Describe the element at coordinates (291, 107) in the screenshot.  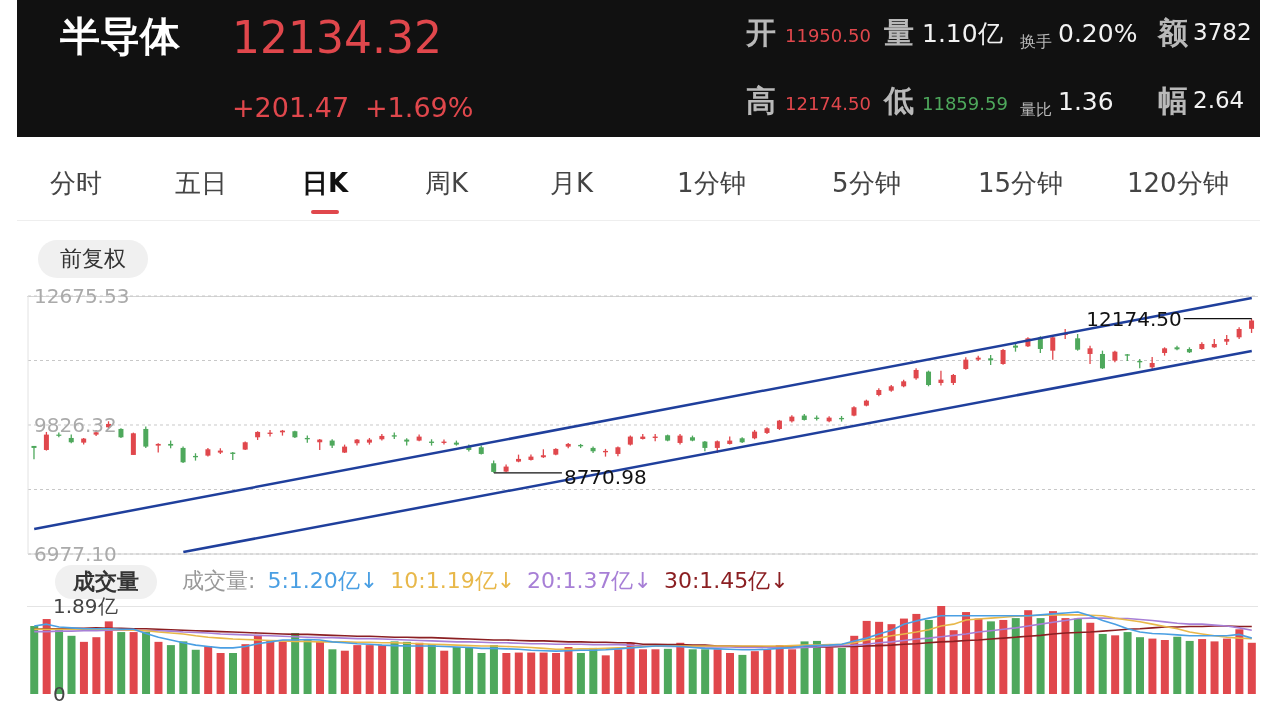
I see `text: +201.47` at that location.